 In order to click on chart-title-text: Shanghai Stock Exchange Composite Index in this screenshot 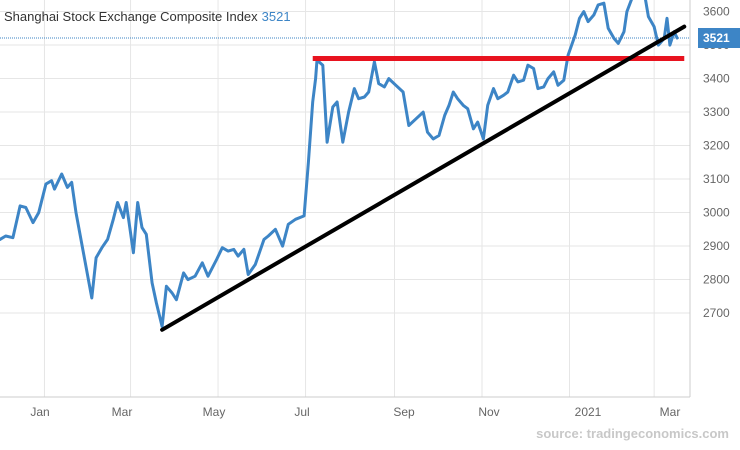, I will do `click(131, 16)`.